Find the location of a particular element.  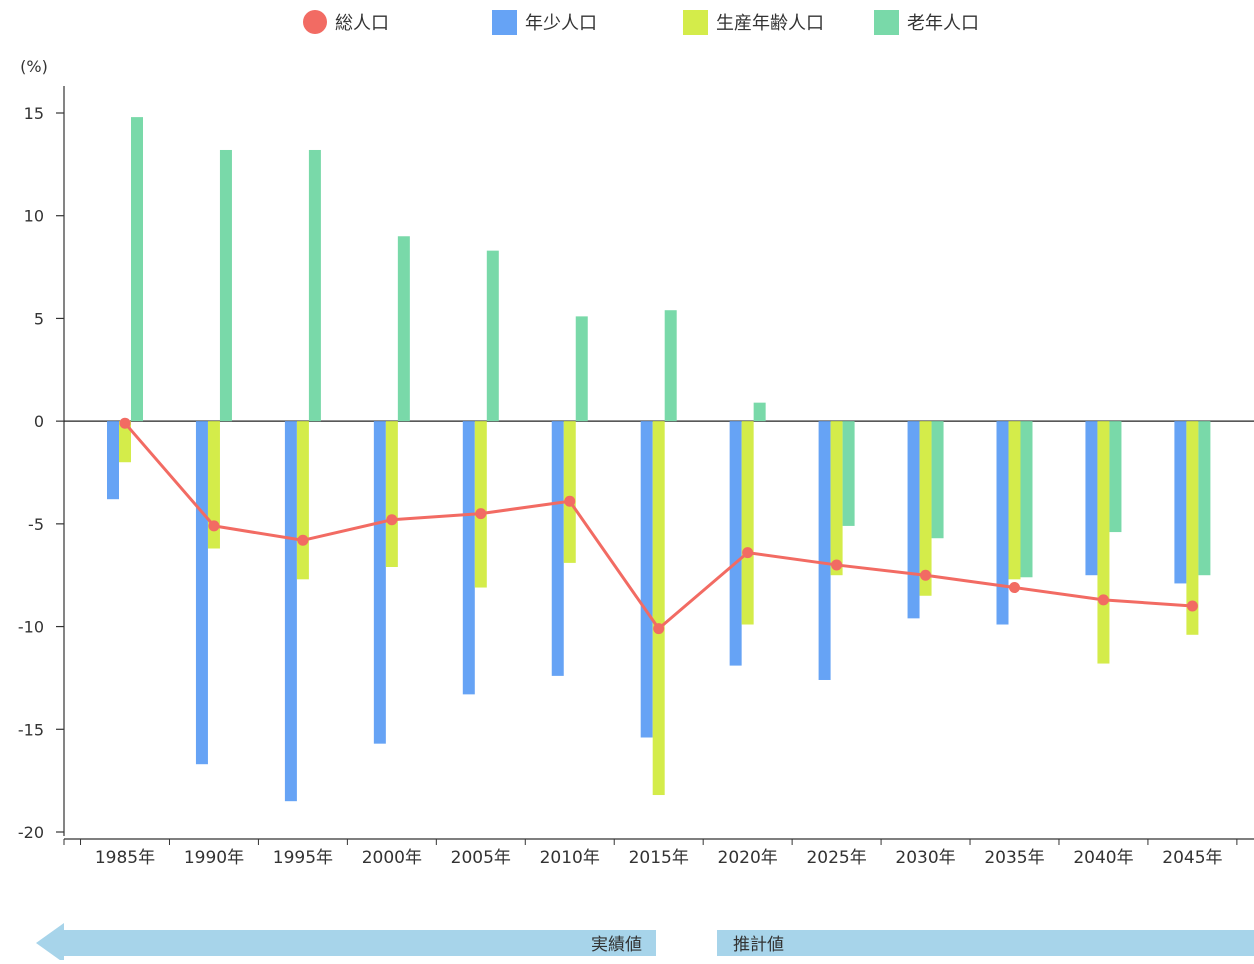

legend: 総人口 年少人口 生産年齢人口 老年人口 is located at coordinates (641, 22).